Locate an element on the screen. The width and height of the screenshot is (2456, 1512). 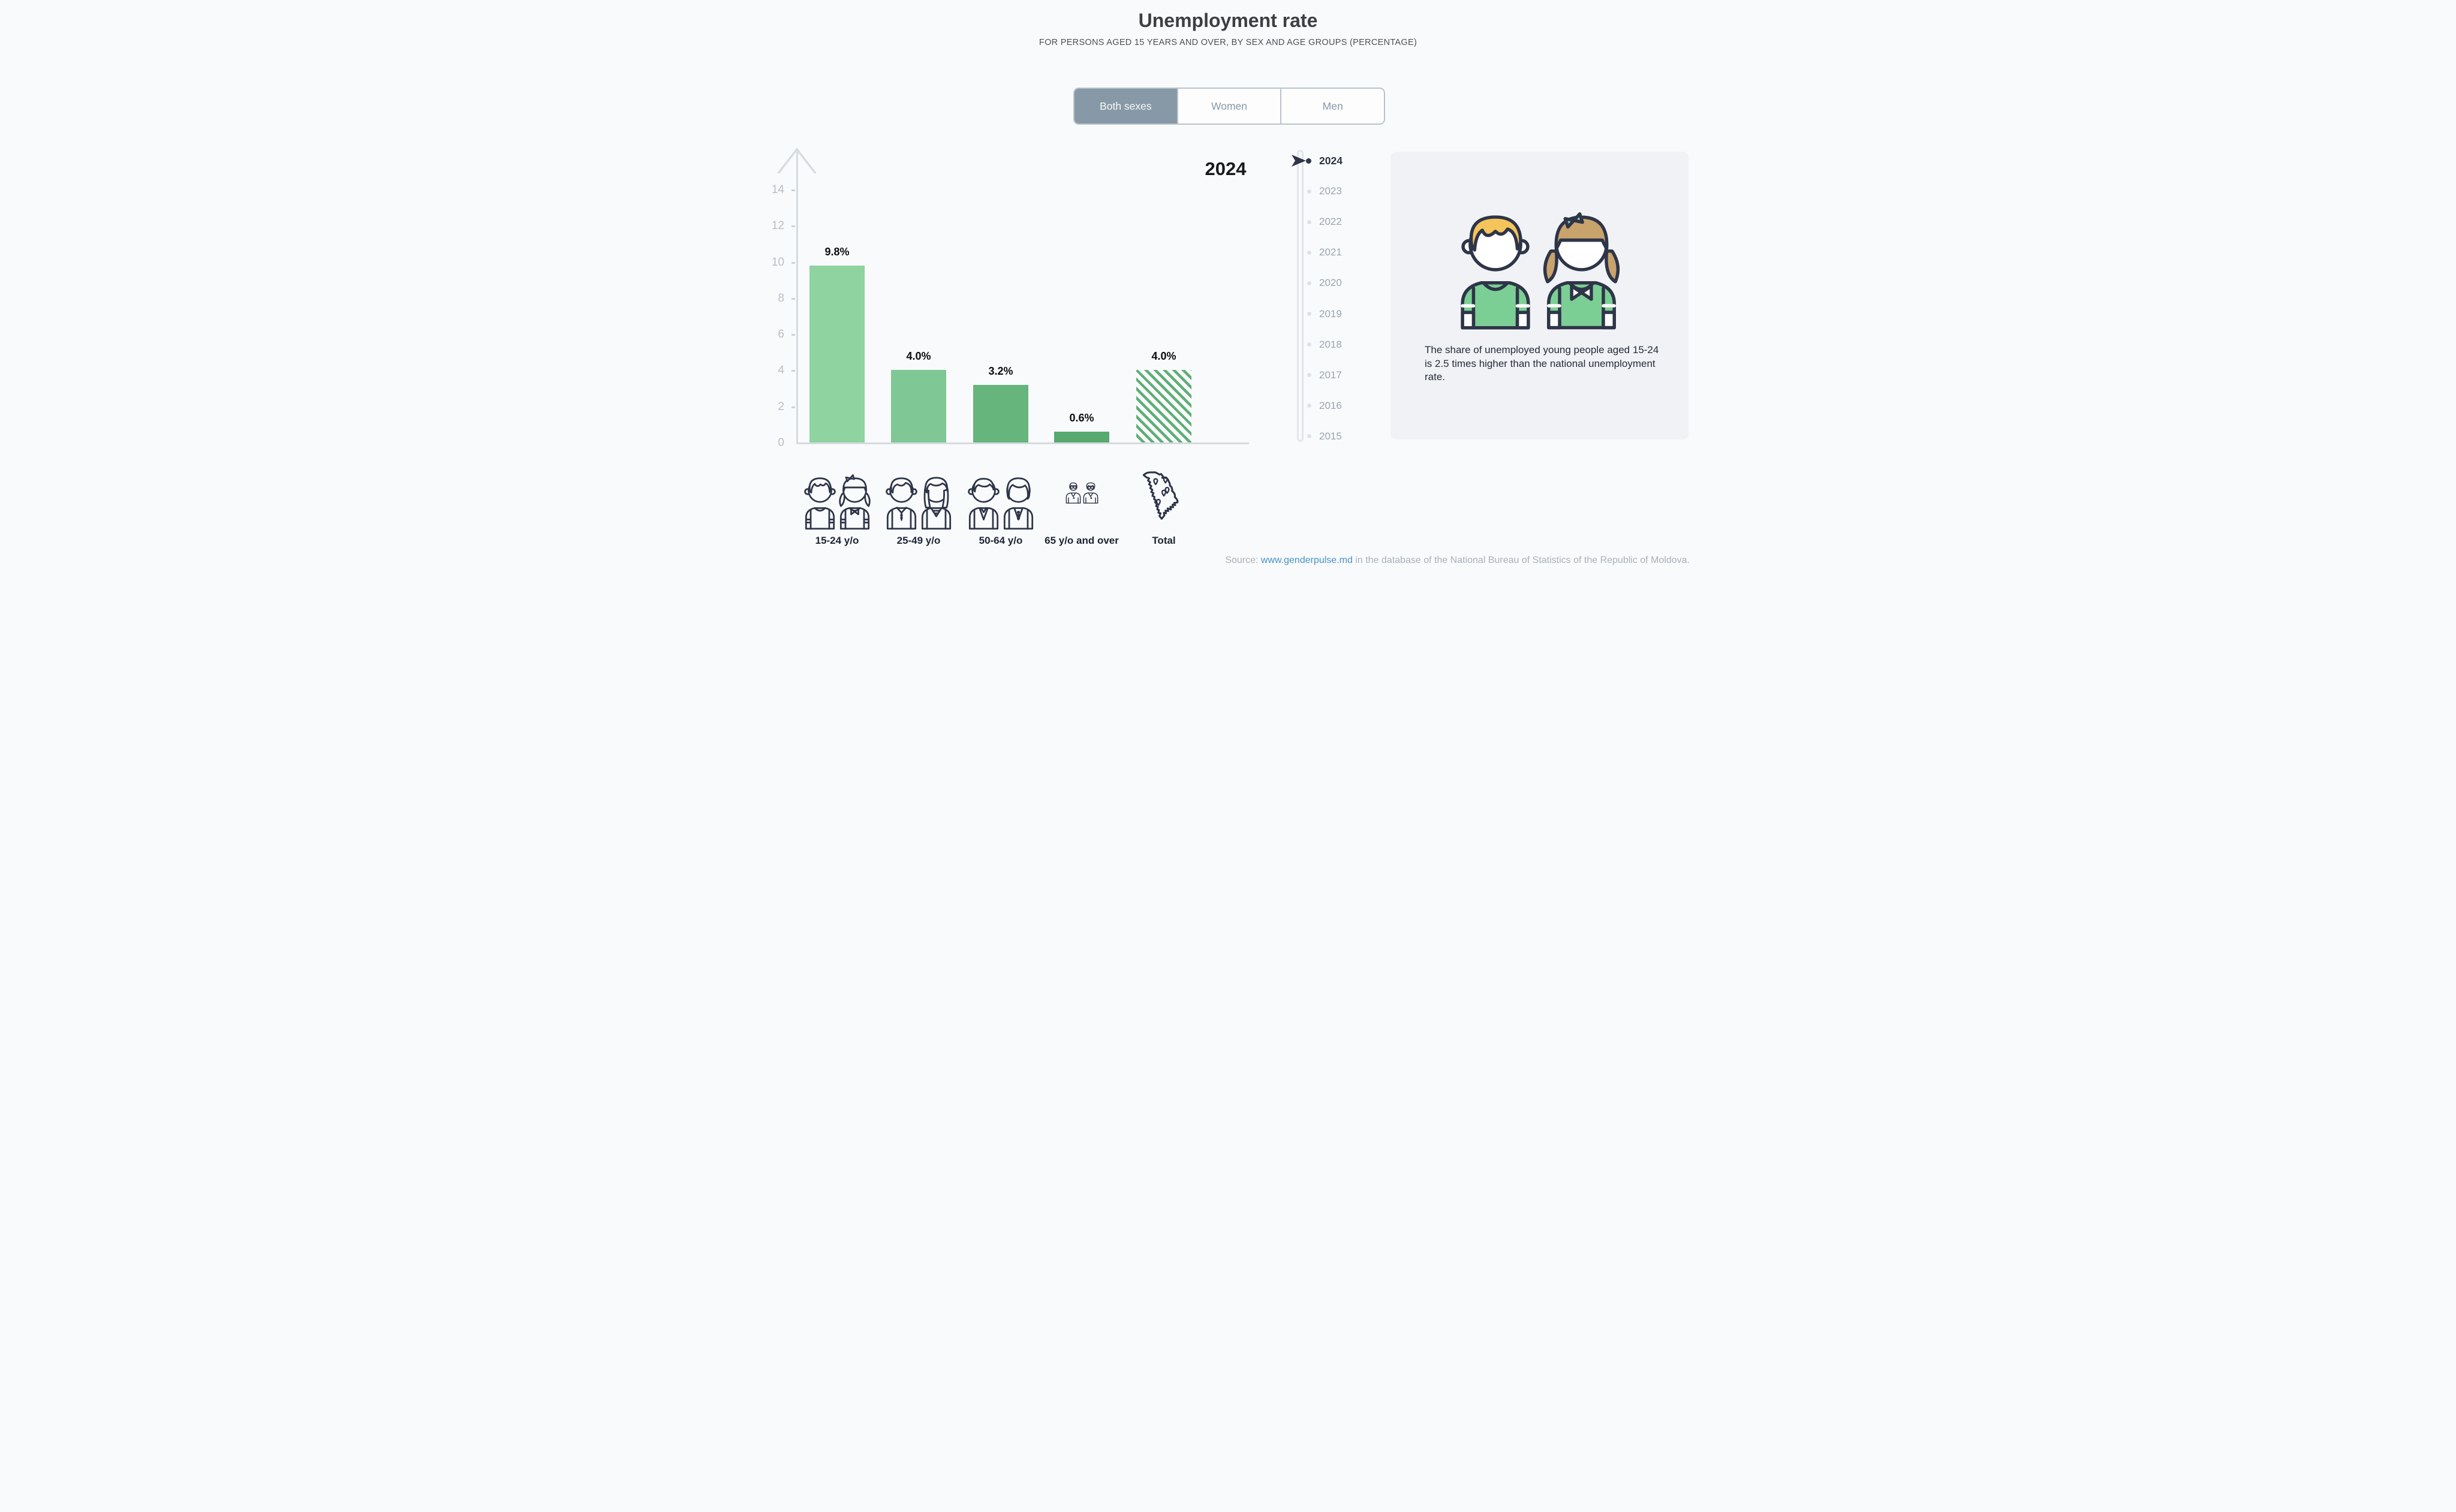
year-item-2017: 2017 is located at coordinates (1343, 375).